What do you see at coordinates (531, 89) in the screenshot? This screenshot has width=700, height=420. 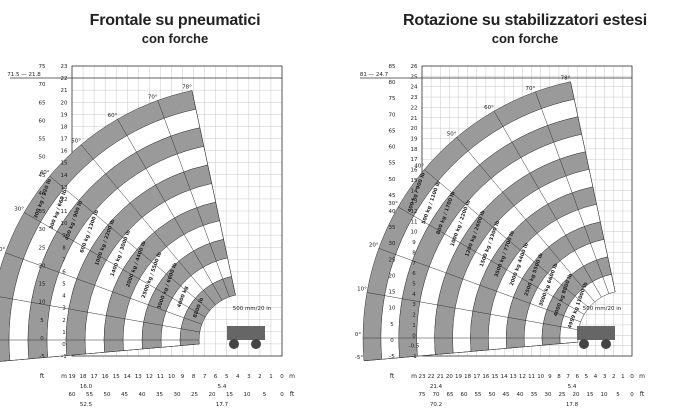 I see `angle-label: 70°` at bounding box center [531, 89].